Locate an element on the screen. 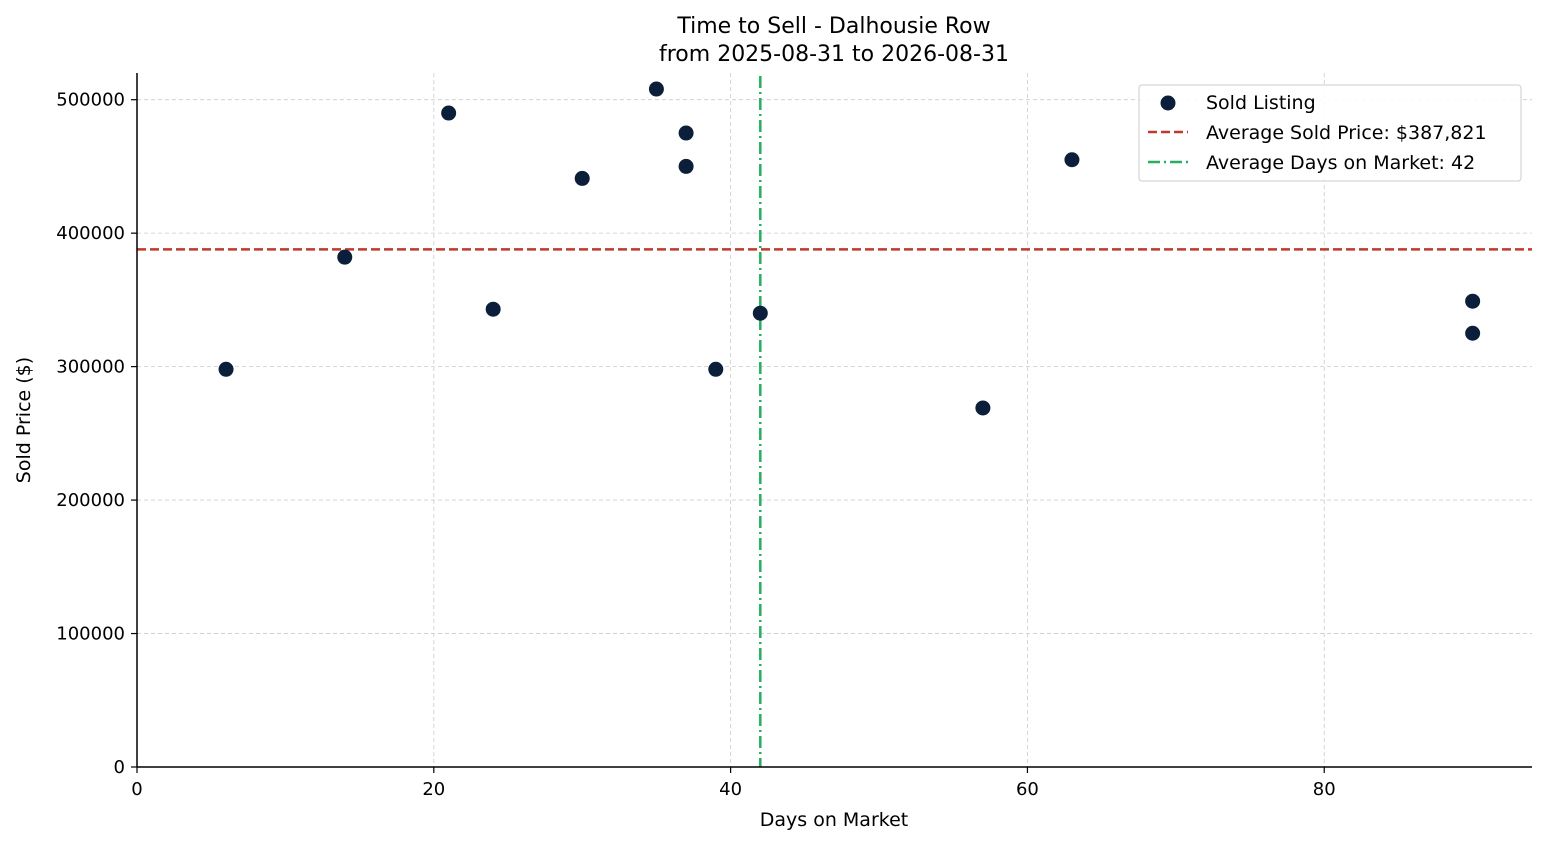 This screenshot has width=1547, height=845. legend-label-average-price: Average Sold Price: $387,821 is located at coordinates (1346, 133).